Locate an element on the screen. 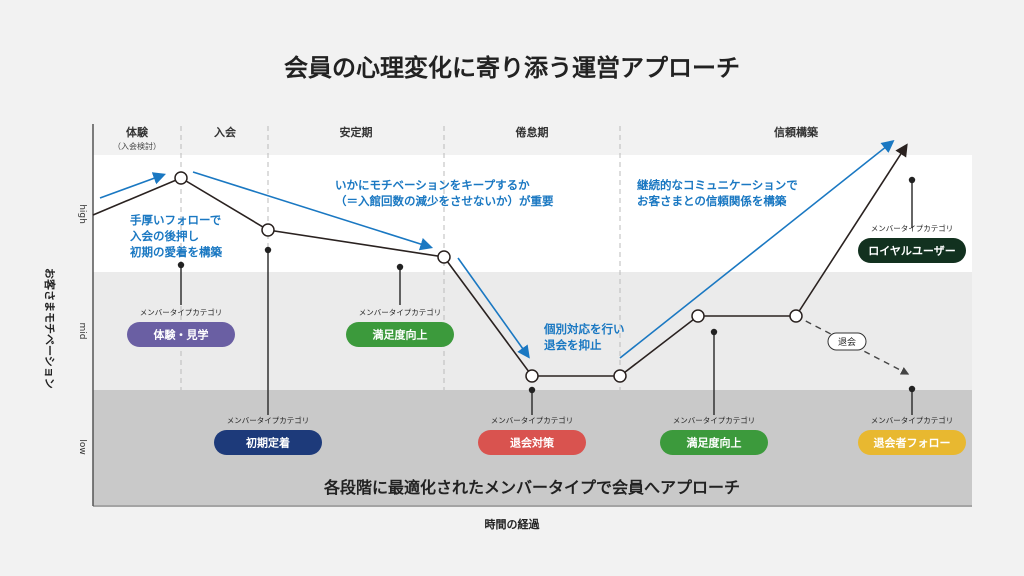 Image resolution: width=1024 pixels, height=576 pixels. y-tick-mid: mid is located at coordinates (82, 331).